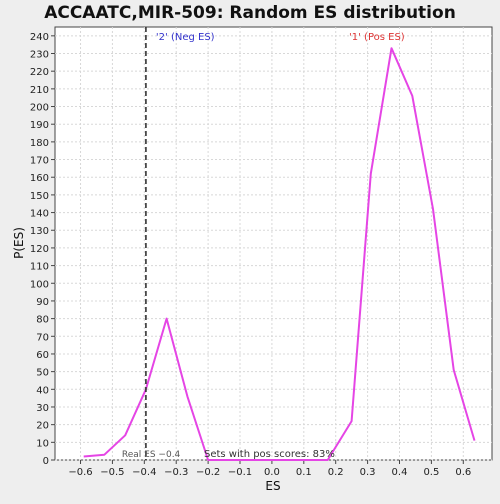 This screenshot has height=504, width=500. Describe the element at coordinates (42, 443) in the screenshot. I see `y-tick-label: 10` at that location.